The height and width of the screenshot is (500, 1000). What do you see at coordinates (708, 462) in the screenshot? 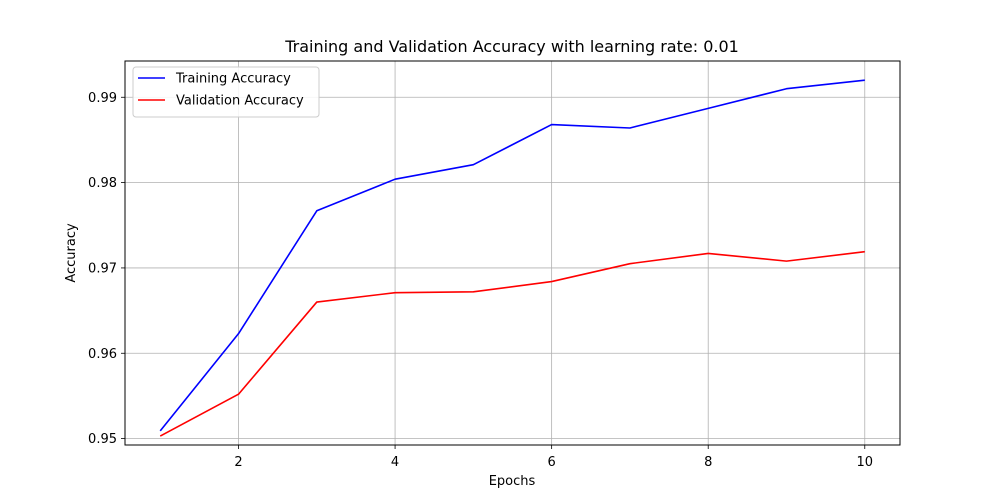
I see `x-tick-label: 8` at bounding box center [708, 462].